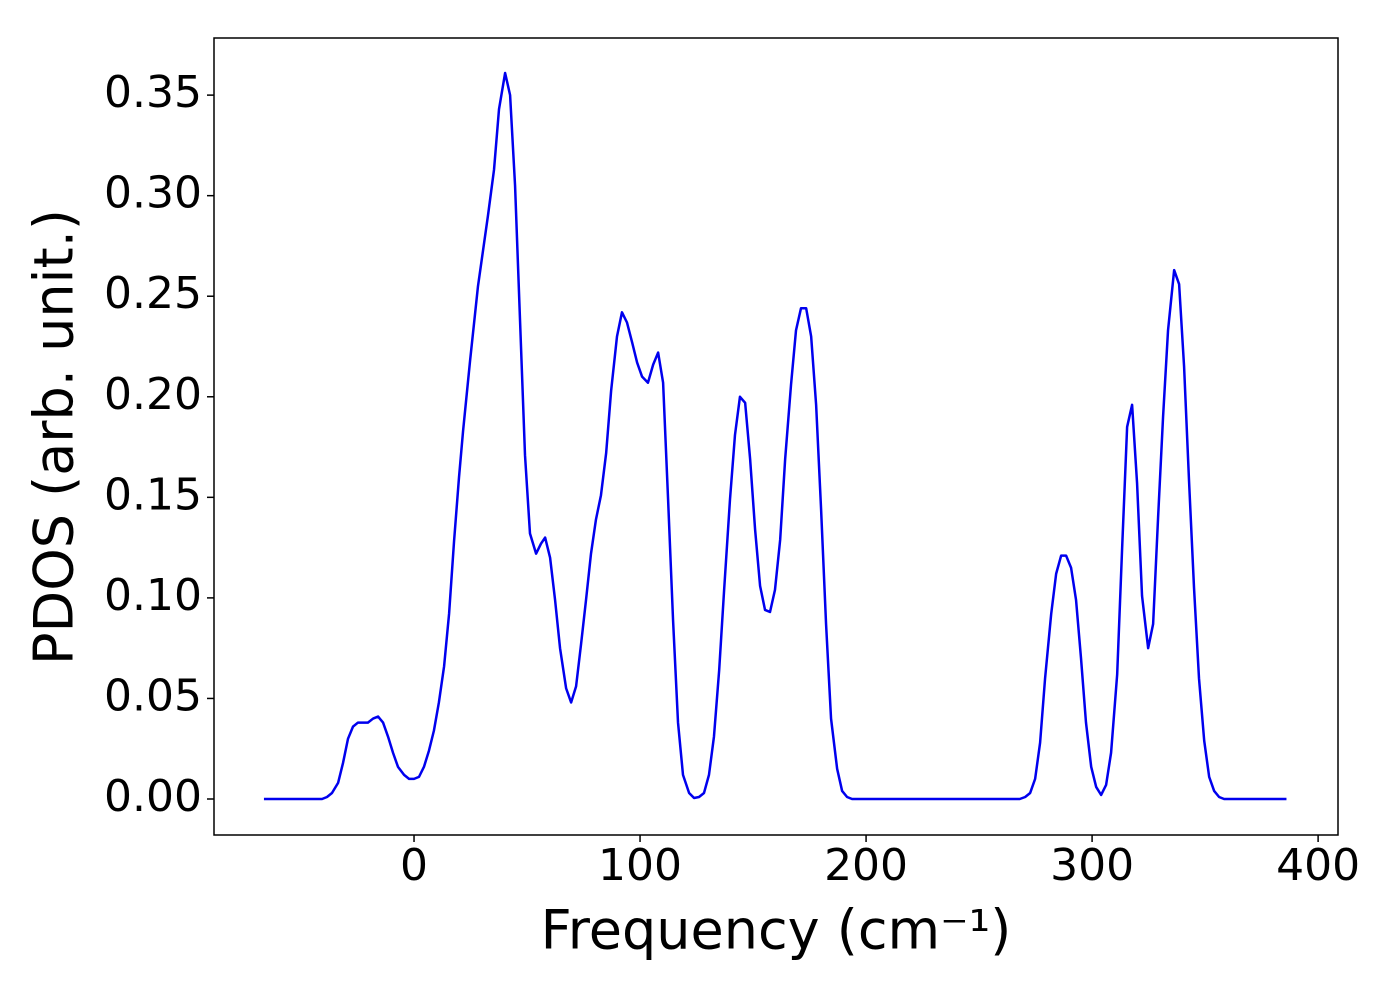 The height and width of the screenshot is (1000, 1400). I want to click on x-axis-label: Frequency (cm⁻¹), so click(776, 930).